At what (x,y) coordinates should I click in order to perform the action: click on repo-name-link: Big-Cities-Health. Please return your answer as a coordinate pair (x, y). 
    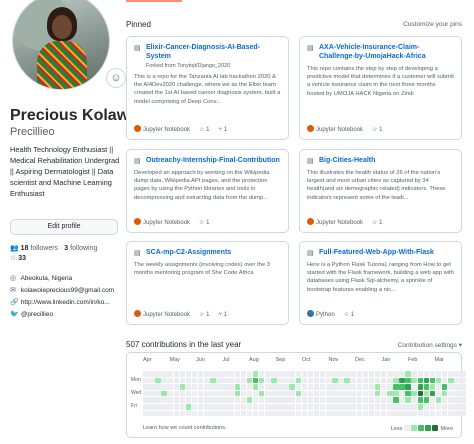
    Looking at the image, I should click on (347, 160).